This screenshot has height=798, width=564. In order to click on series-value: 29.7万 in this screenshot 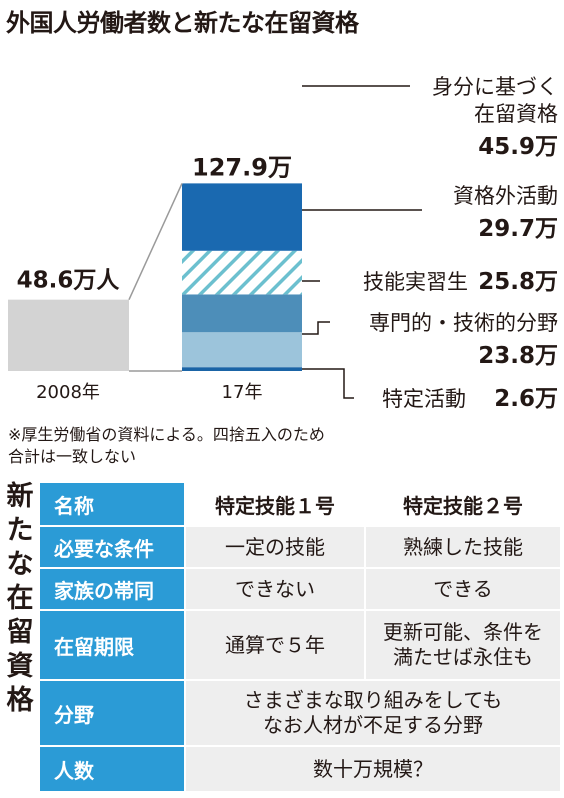, I will do `click(518, 229)`.